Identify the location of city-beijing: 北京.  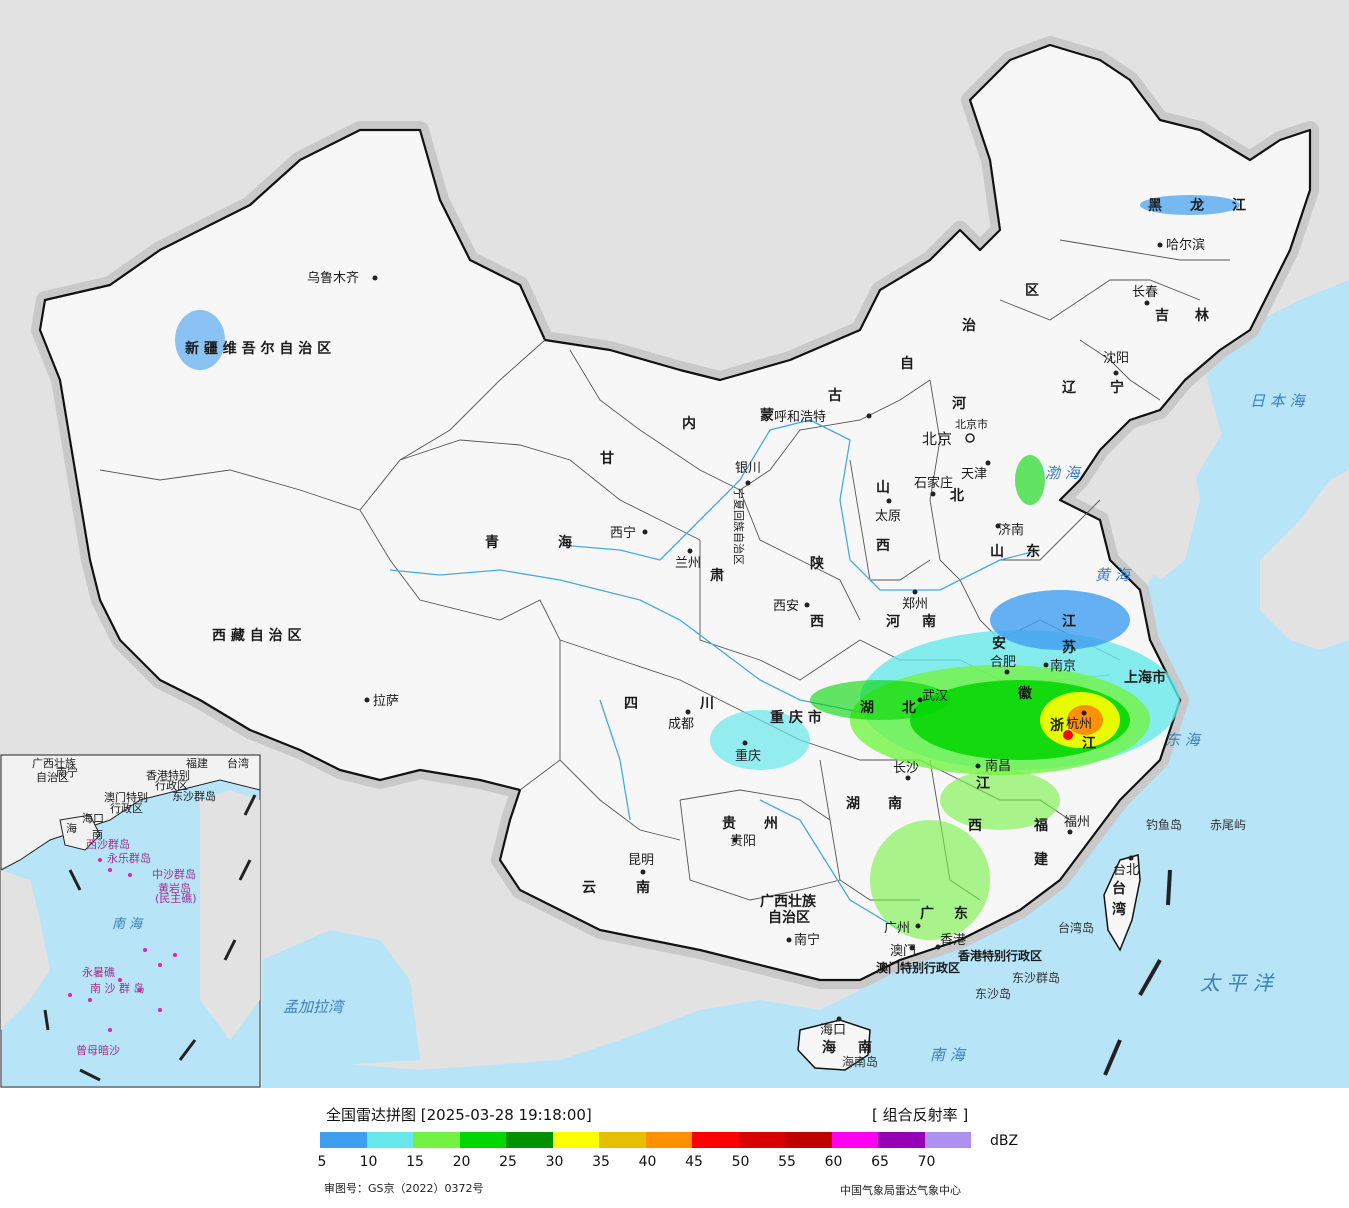
(937, 439).